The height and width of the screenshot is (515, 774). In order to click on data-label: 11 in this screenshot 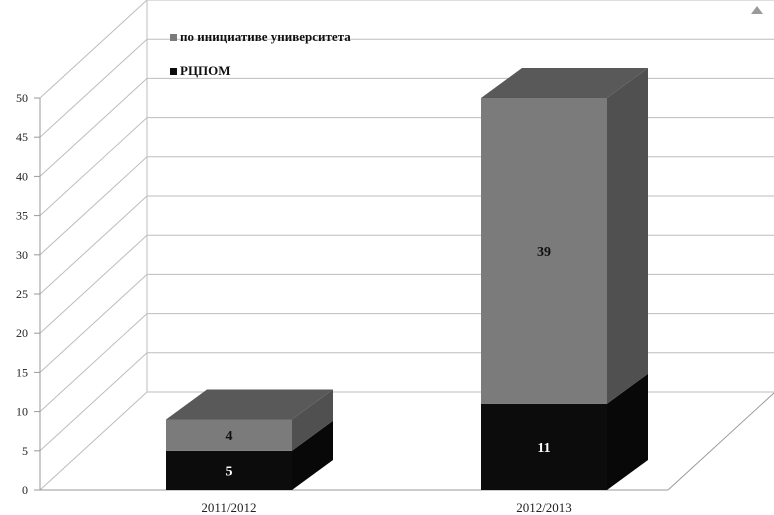, I will do `click(543, 448)`.